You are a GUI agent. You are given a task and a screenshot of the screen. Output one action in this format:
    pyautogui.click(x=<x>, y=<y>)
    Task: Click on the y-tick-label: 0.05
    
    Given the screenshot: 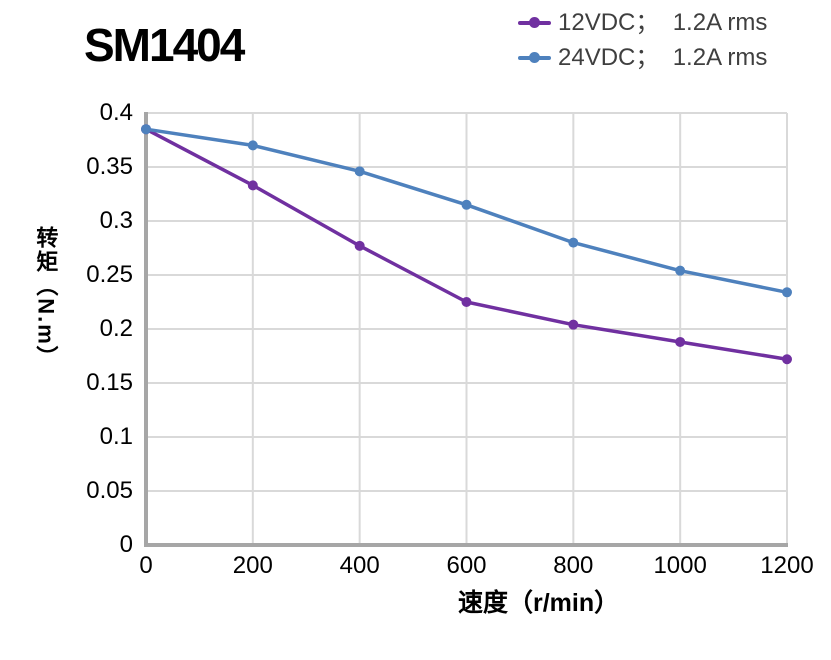 What is the action you would take?
    pyautogui.click(x=109, y=490)
    